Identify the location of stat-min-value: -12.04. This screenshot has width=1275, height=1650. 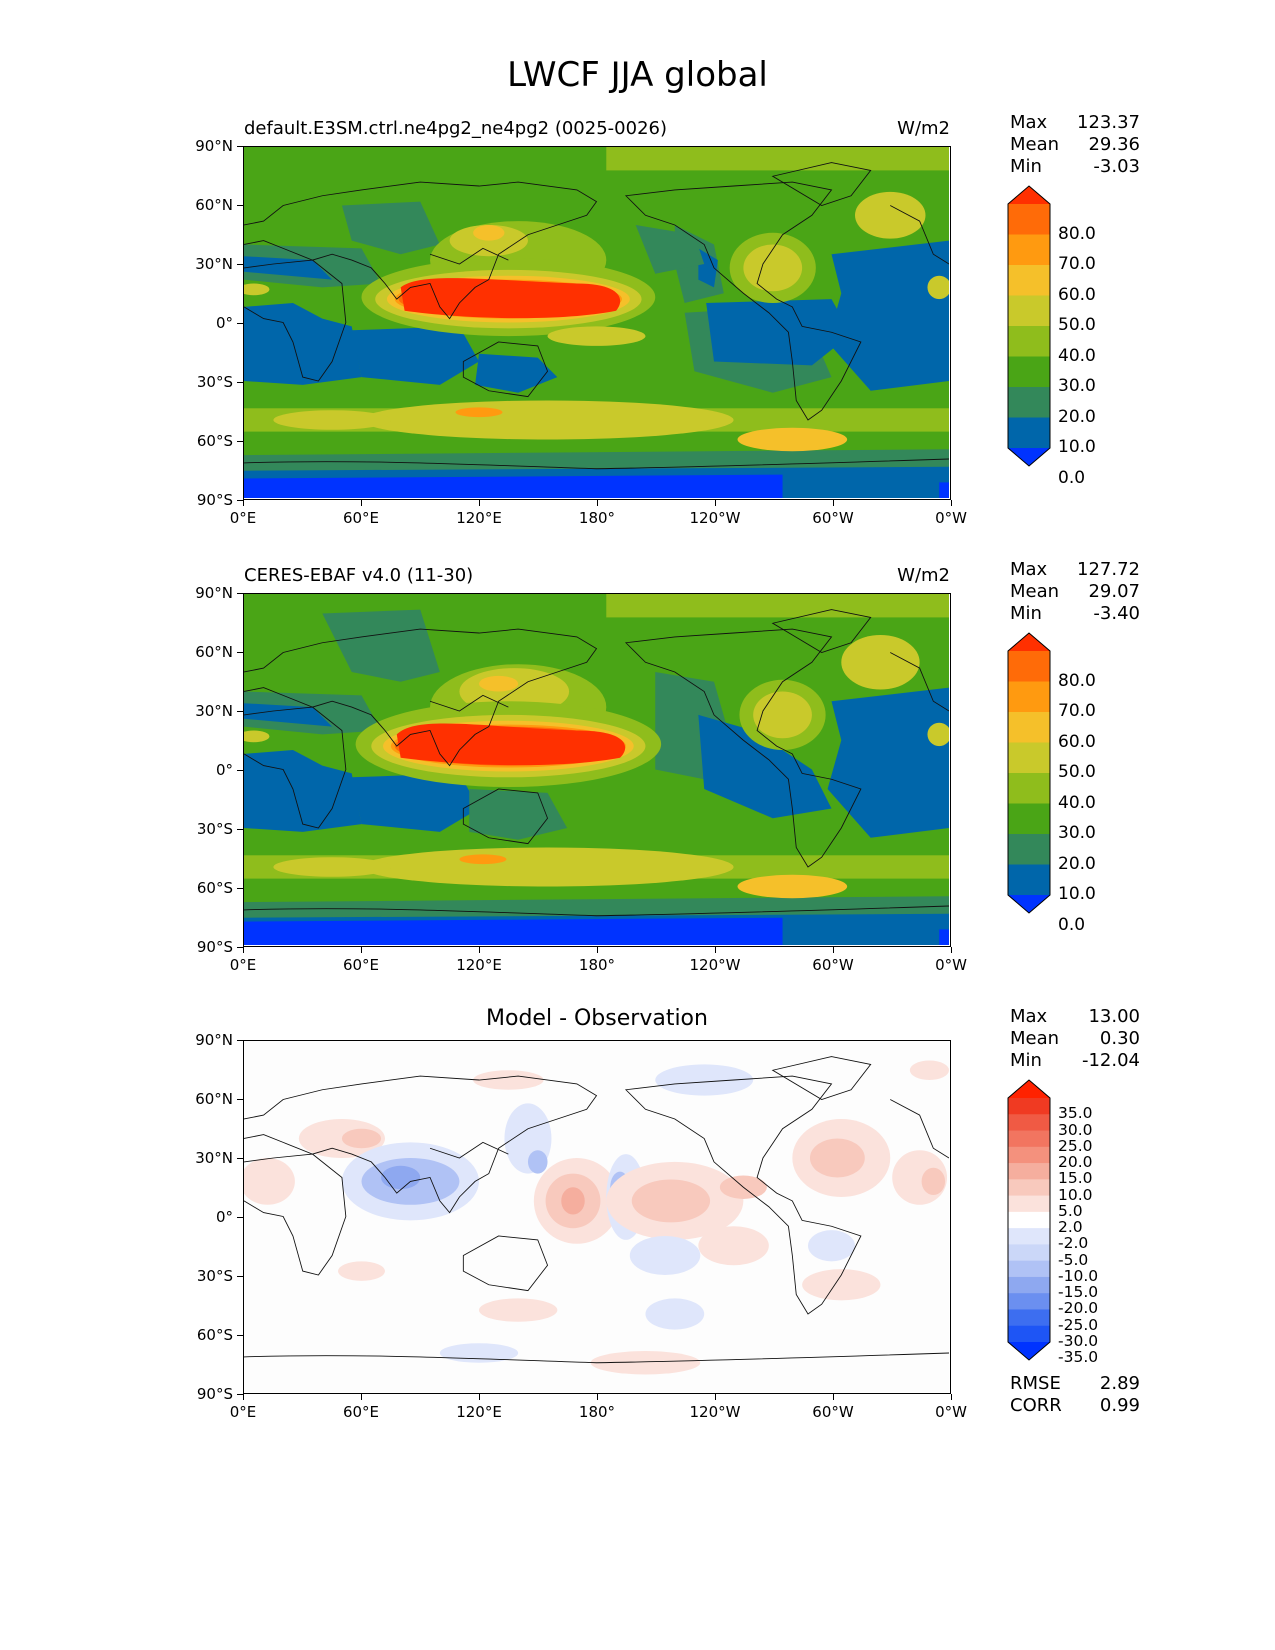
(1110, 1060).